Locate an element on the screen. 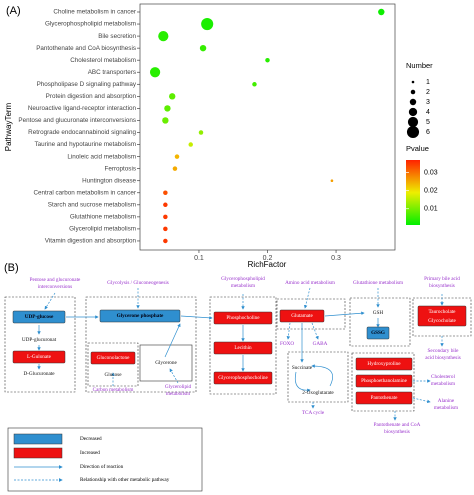 This screenshot has width=474, height=495. size-legend-label: 6 is located at coordinates (428, 132).